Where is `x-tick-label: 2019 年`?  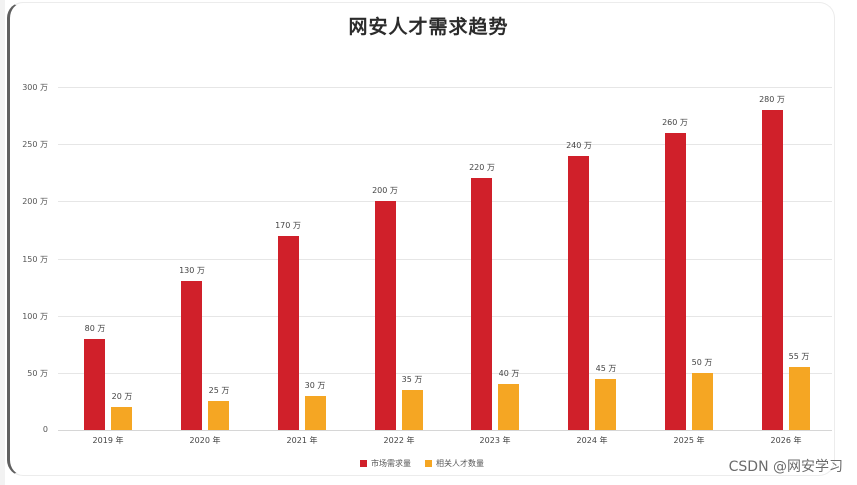 x-tick-label: 2019 年 is located at coordinates (108, 440).